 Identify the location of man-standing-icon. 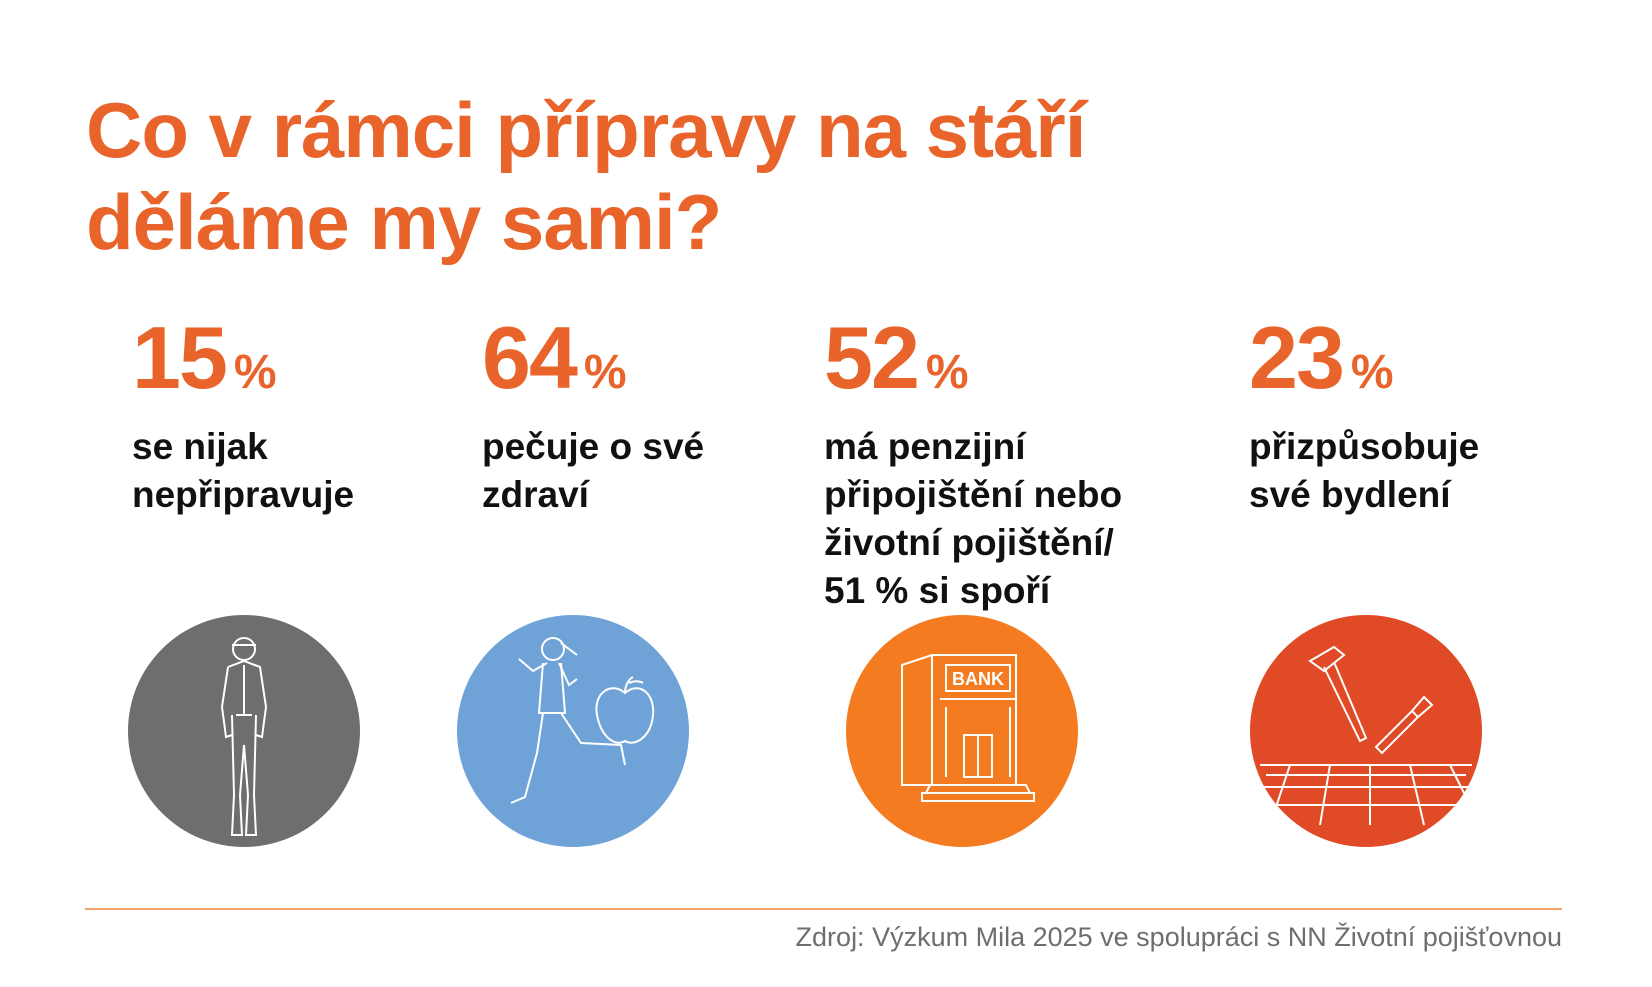
(244, 731).